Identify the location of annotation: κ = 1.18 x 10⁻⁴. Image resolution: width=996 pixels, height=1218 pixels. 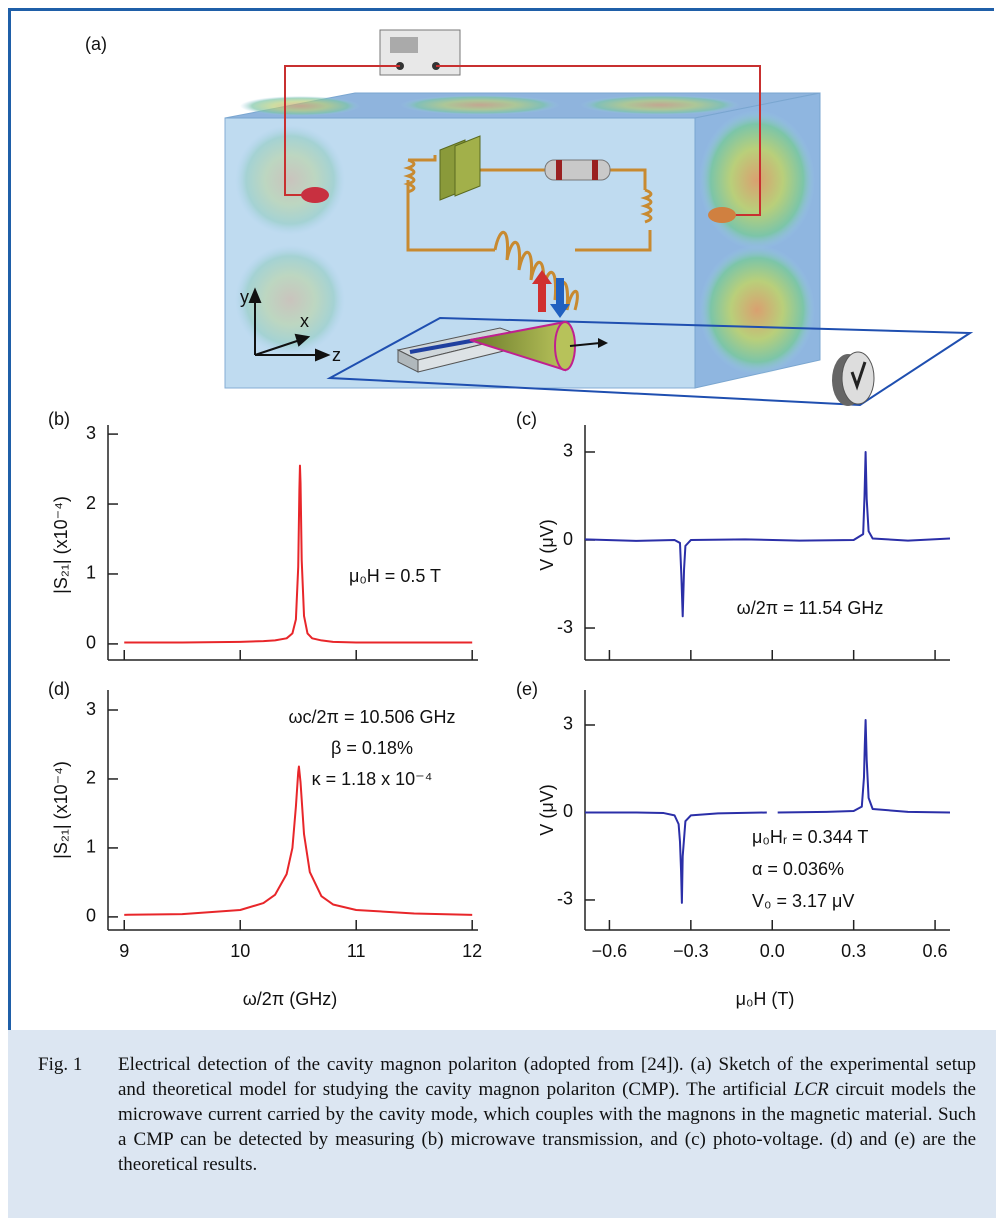
(372, 779).